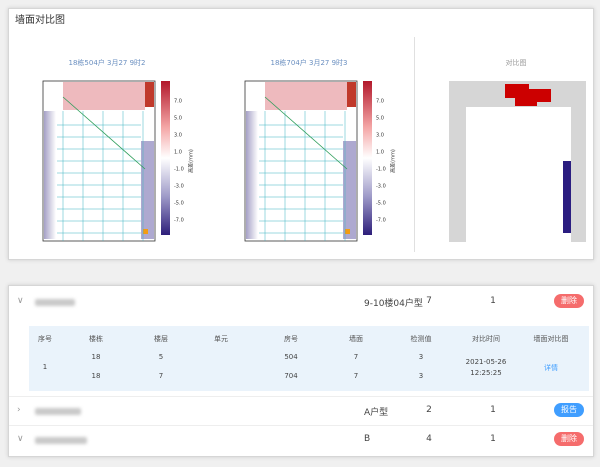 This screenshot has height=467, width=600. Describe the element at coordinates (414, 144) in the screenshot. I see `compare-divider` at that location.